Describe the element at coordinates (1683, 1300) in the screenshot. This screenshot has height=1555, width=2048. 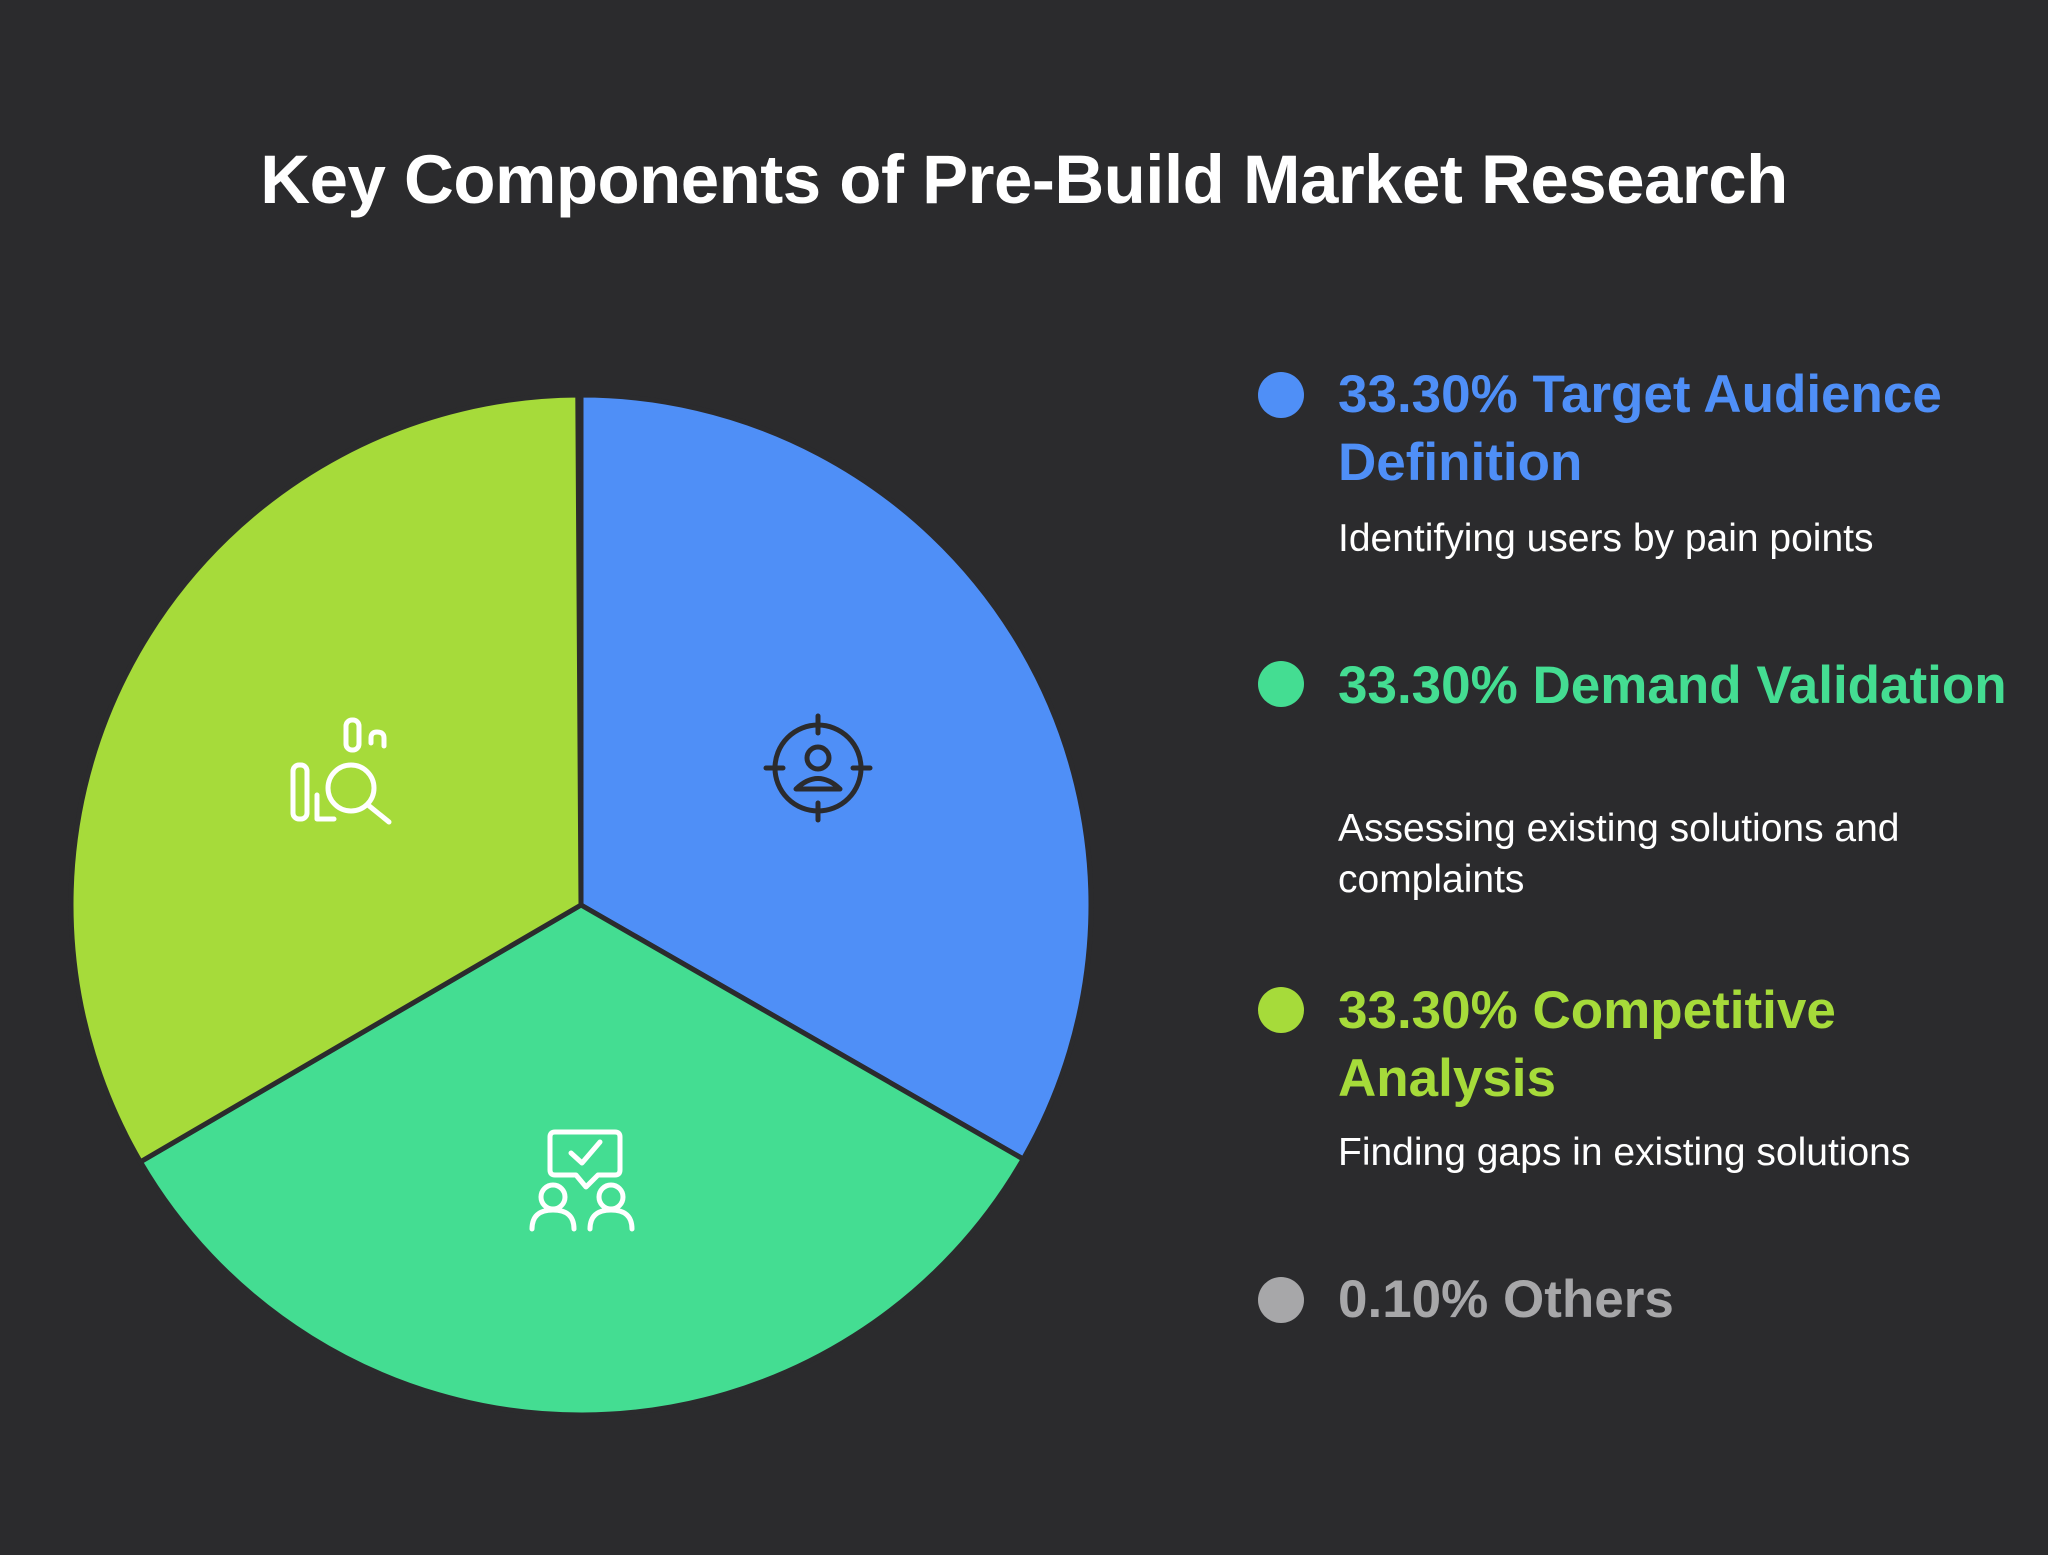
I see `legend-heading-others: 0.10% Others` at that location.